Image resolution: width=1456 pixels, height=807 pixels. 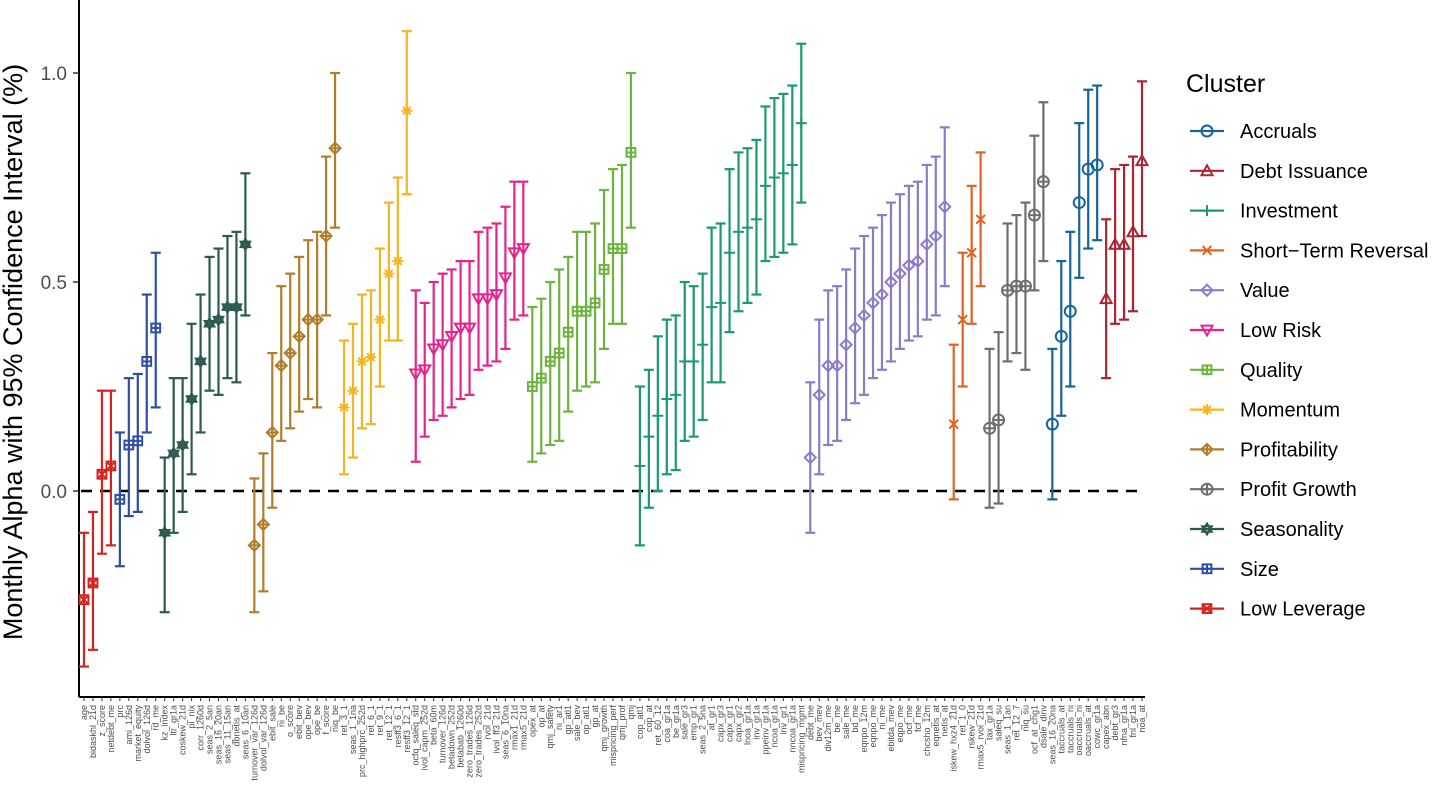 What do you see at coordinates (703, 729) in the screenshot?
I see `x-category-label: seas_2_5na` at bounding box center [703, 729].